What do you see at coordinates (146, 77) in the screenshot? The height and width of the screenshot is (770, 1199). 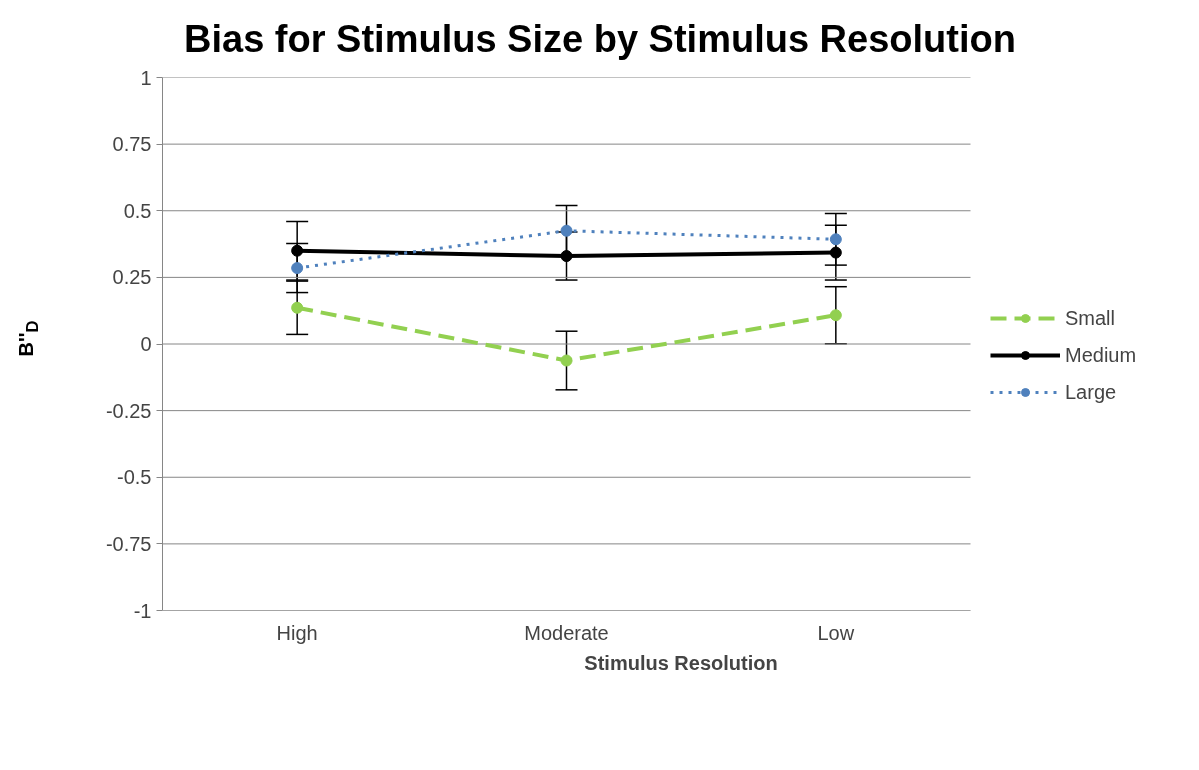 I see `y-tick-label: 1` at bounding box center [146, 77].